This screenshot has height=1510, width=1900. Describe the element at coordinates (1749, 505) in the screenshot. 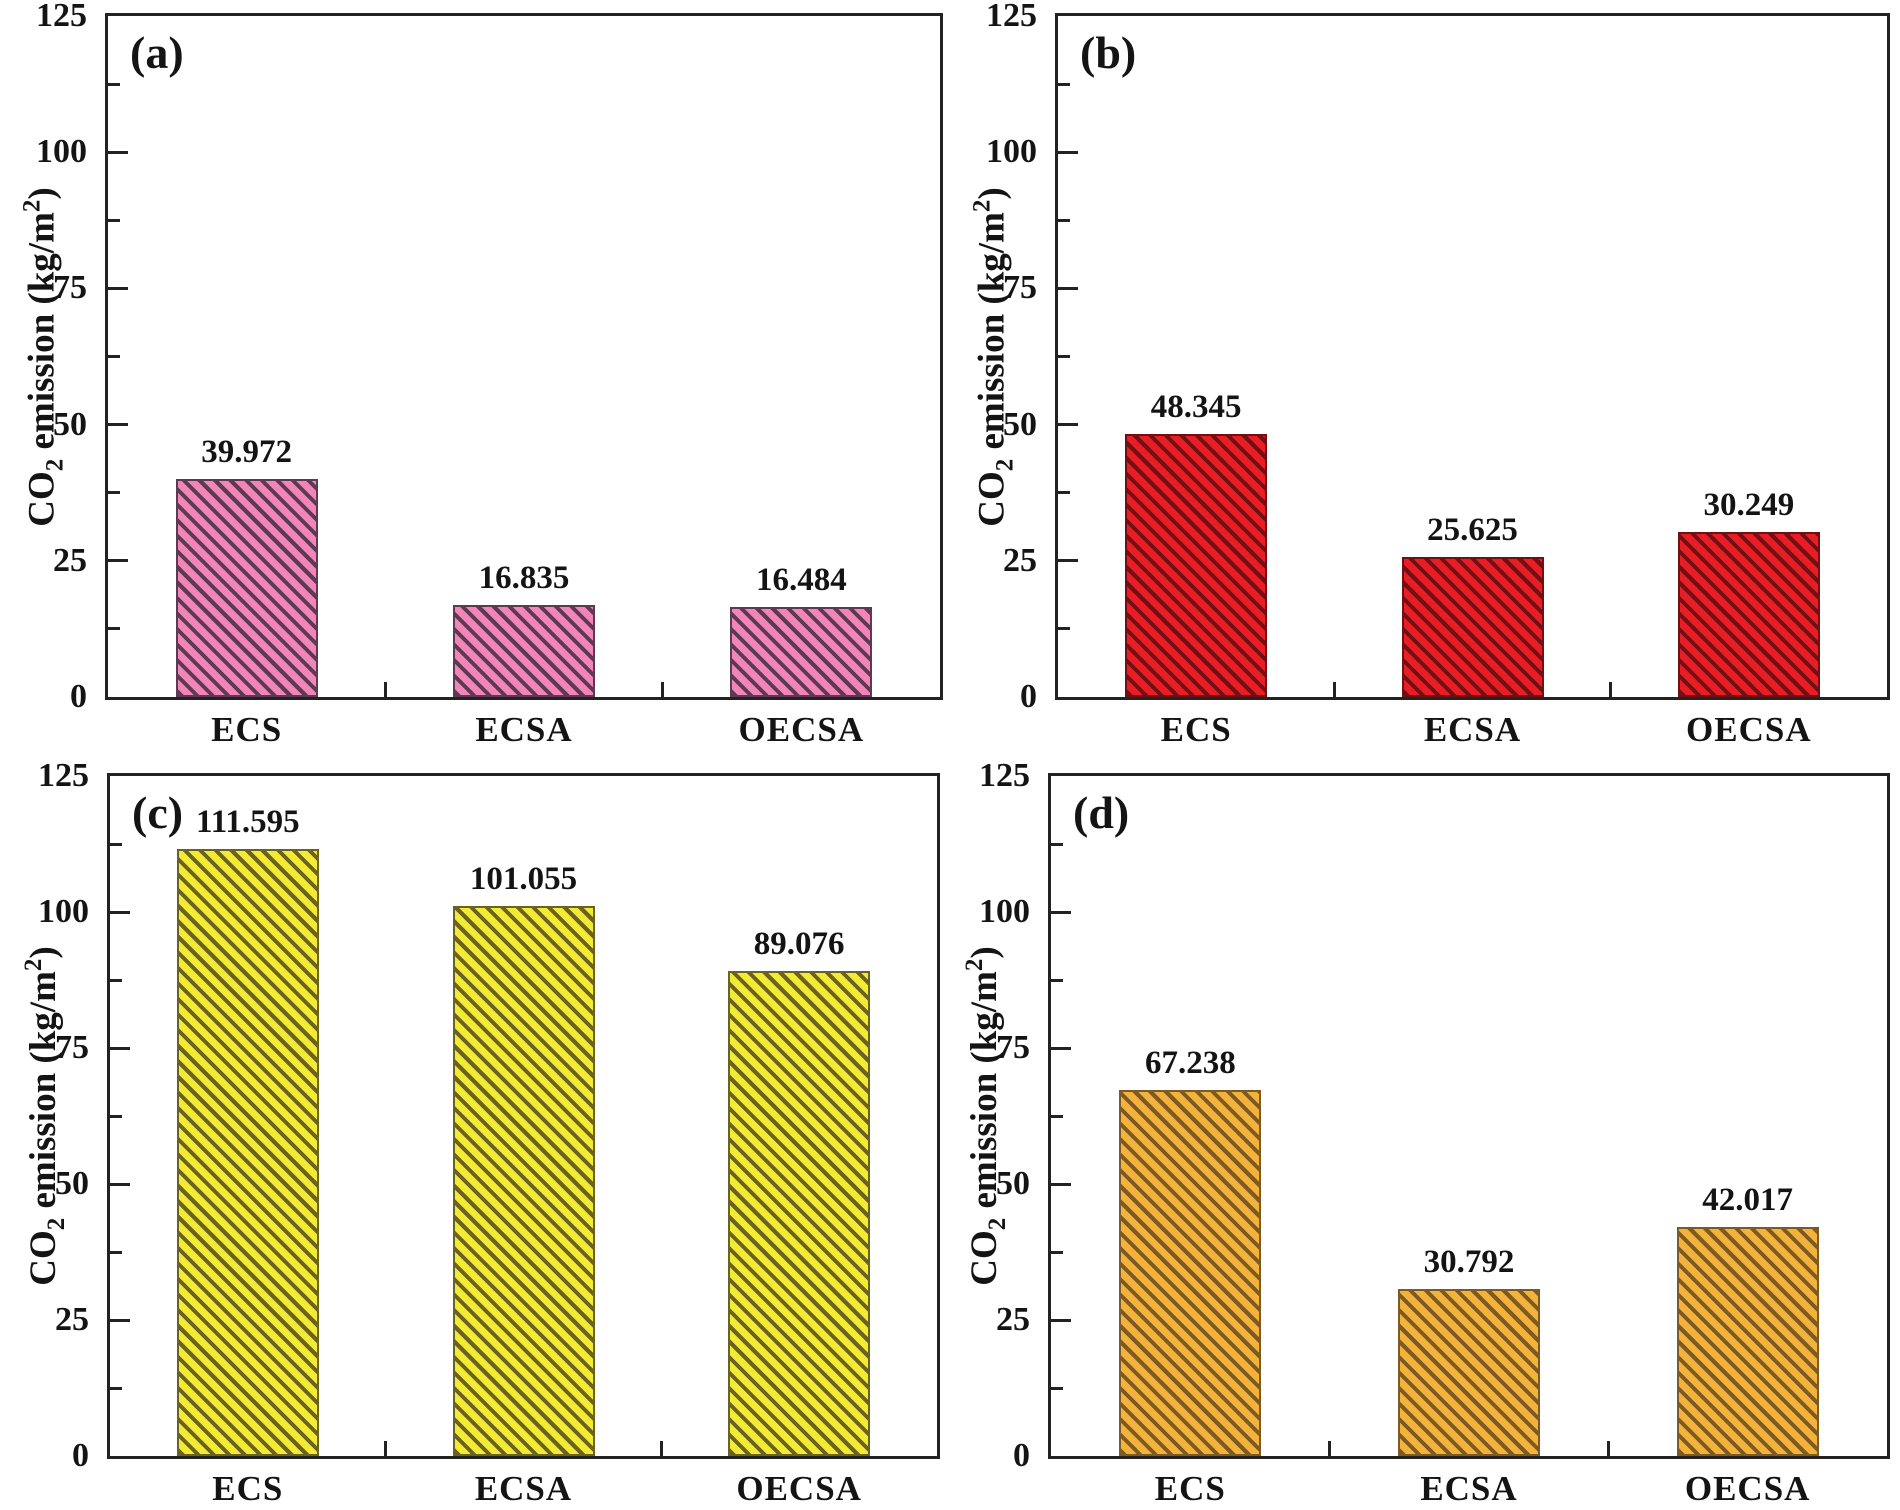

I see `bar-value-label: 30.249` at that location.